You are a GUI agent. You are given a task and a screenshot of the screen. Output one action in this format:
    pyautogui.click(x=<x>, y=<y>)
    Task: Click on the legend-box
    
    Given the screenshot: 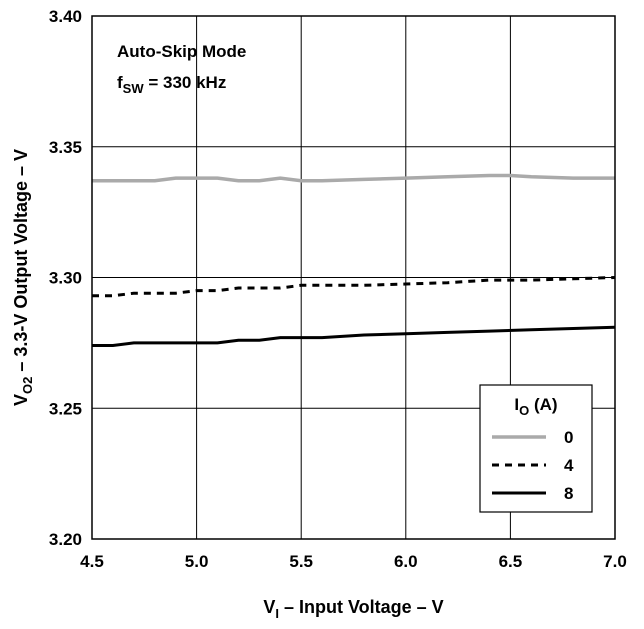 What is the action you would take?
    pyautogui.click(x=536, y=448)
    